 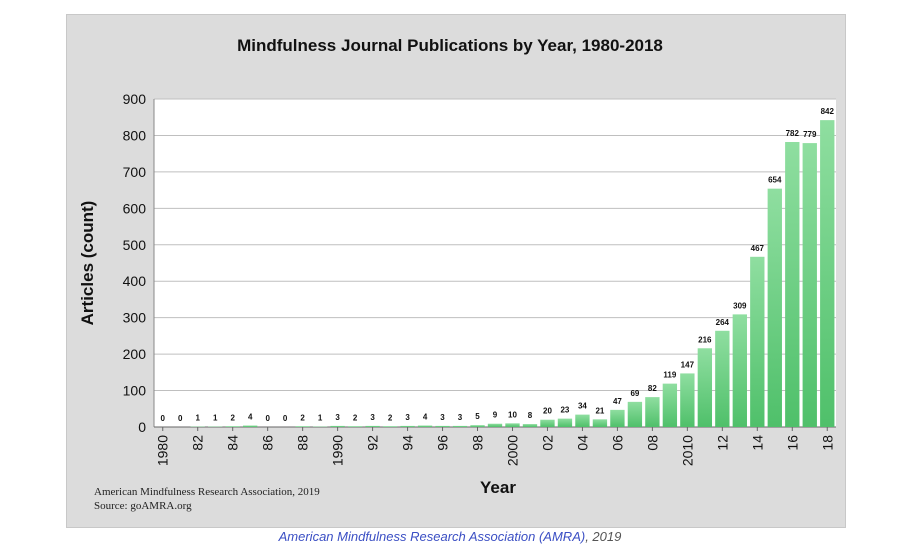 I want to click on data-label: 8, so click(x=530, y=415).